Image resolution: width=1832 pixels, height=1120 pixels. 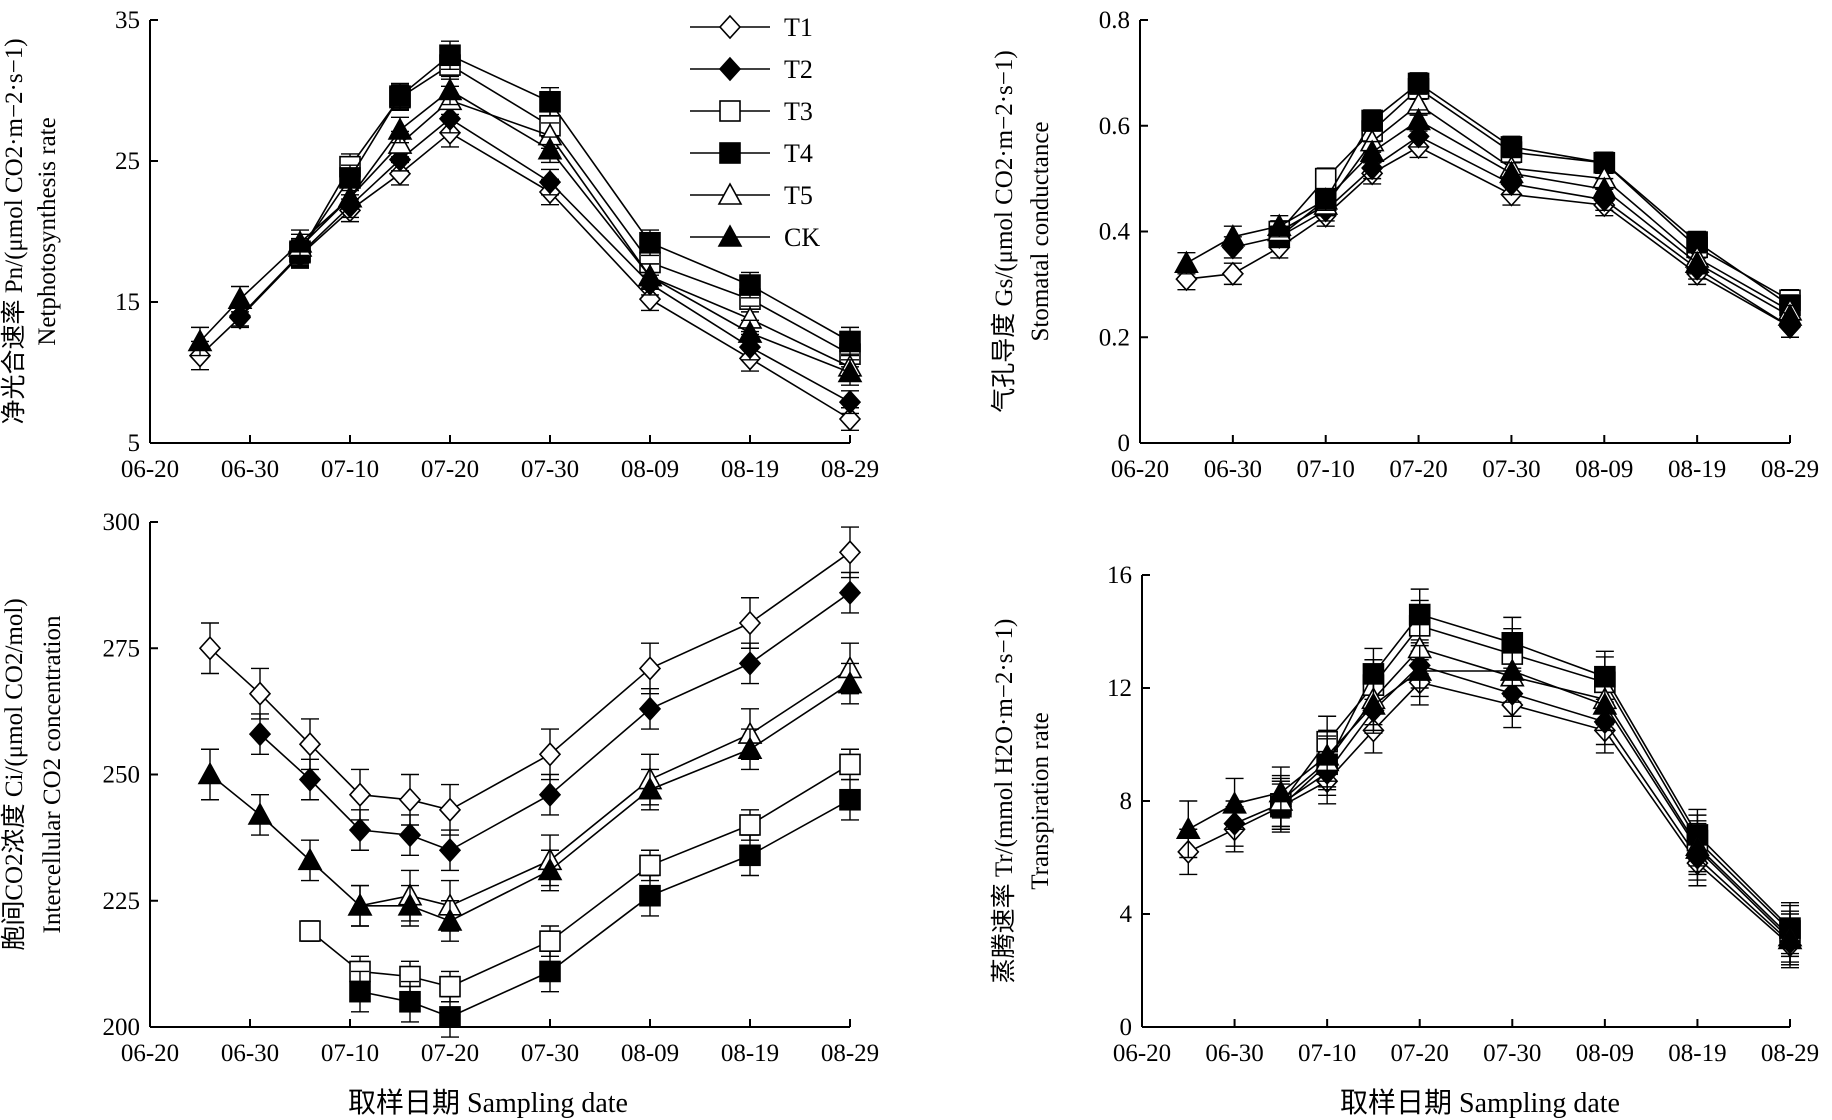 What do you see at coordinates (798, 111) in the screenshot?
I see `legend-label: T3` at bounding box center [798, 111].